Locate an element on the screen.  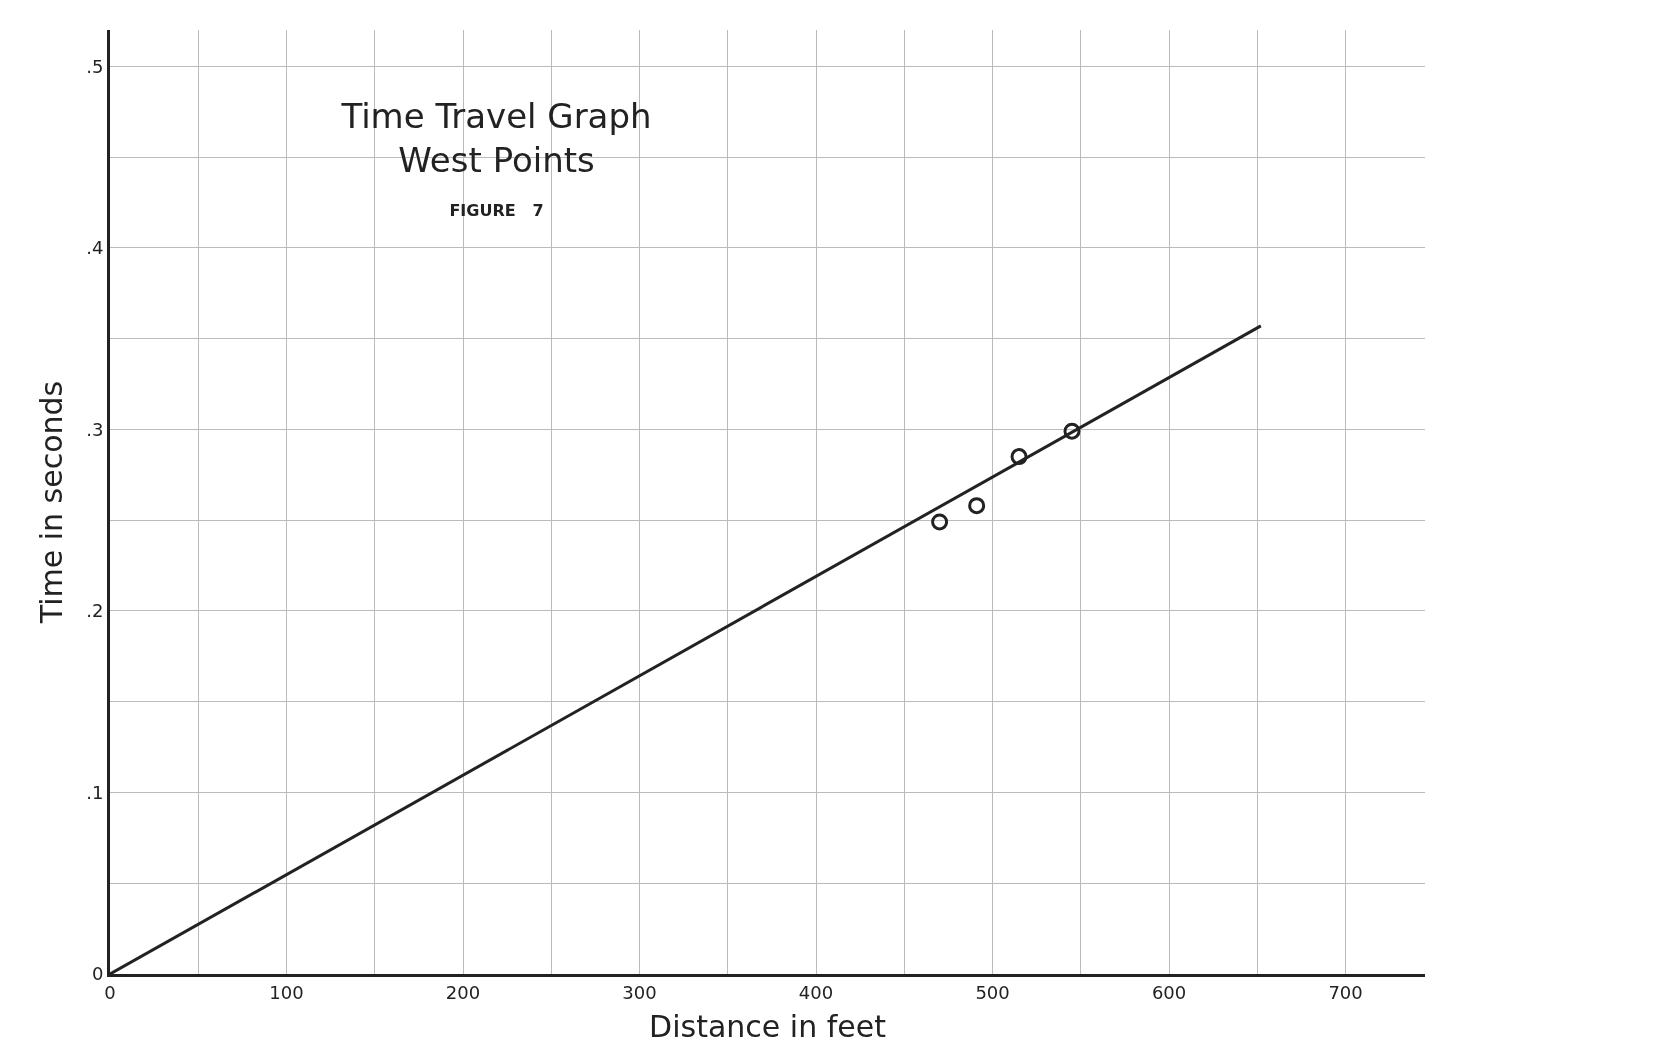
text: FIGURE 7 is located at coordinates (496, 211).